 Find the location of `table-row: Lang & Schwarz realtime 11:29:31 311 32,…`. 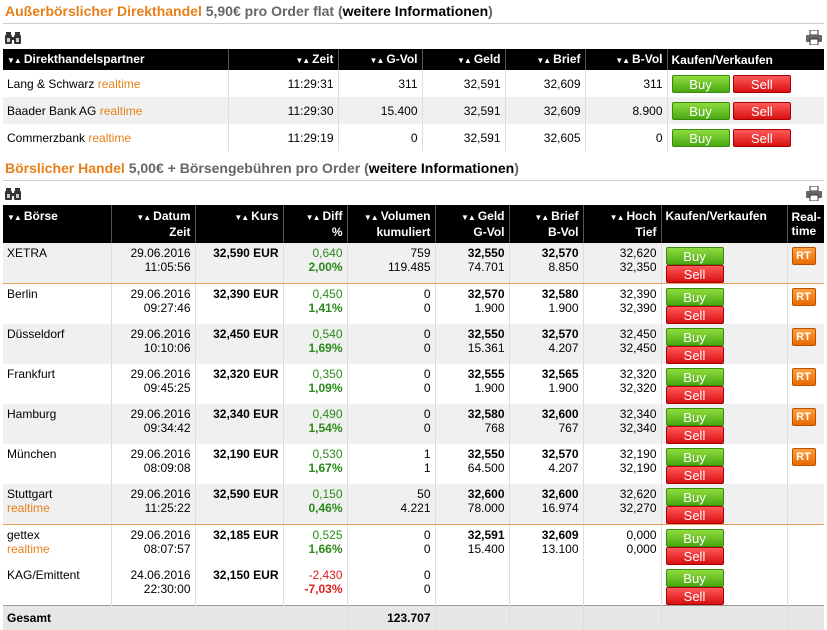

table-row: Lang & Schwarz realtime 11:29:31 311 32,… is located at coordinates (413, 83).